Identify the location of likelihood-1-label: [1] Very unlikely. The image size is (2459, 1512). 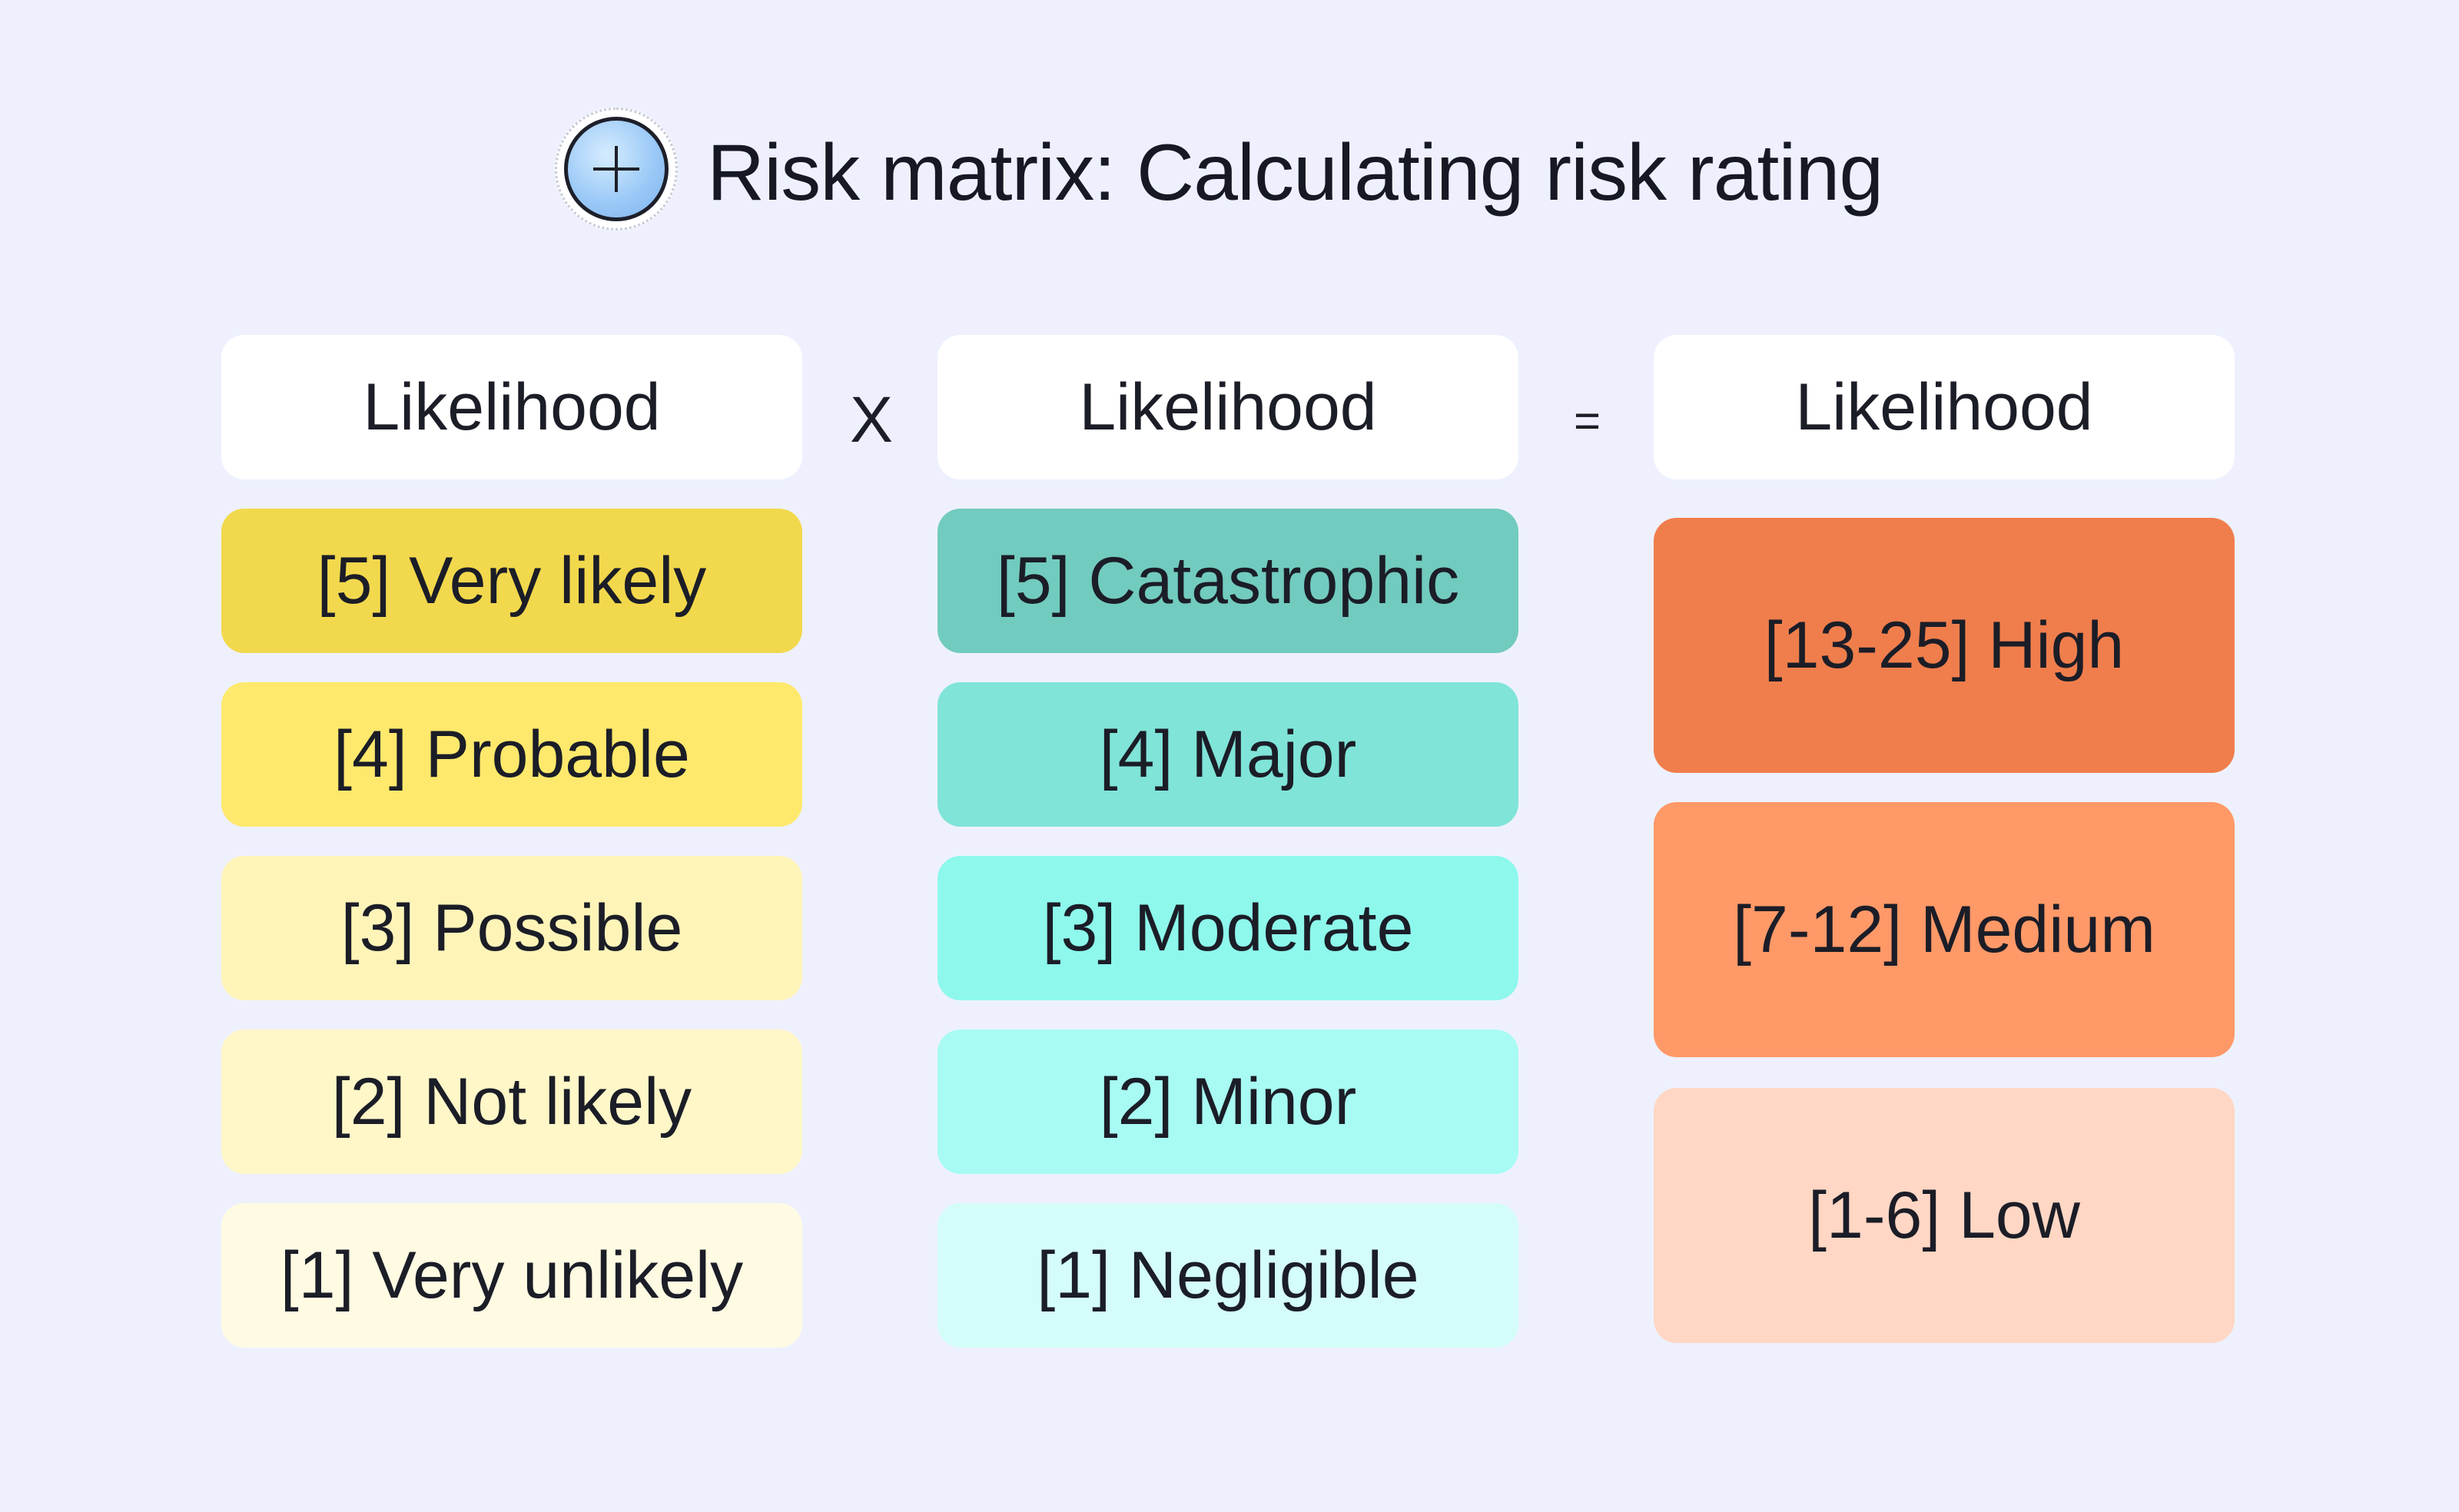
(512, 1275).